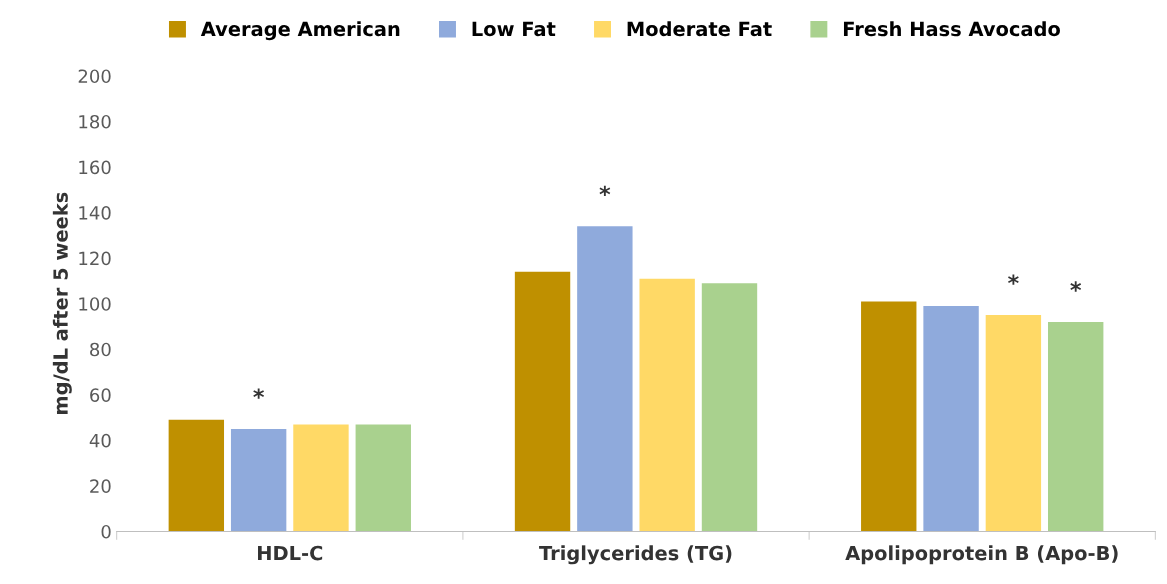 The width and height of the screenshot is (1167, 584). I want to click on y-tick-label: 100, so click(95, 304).